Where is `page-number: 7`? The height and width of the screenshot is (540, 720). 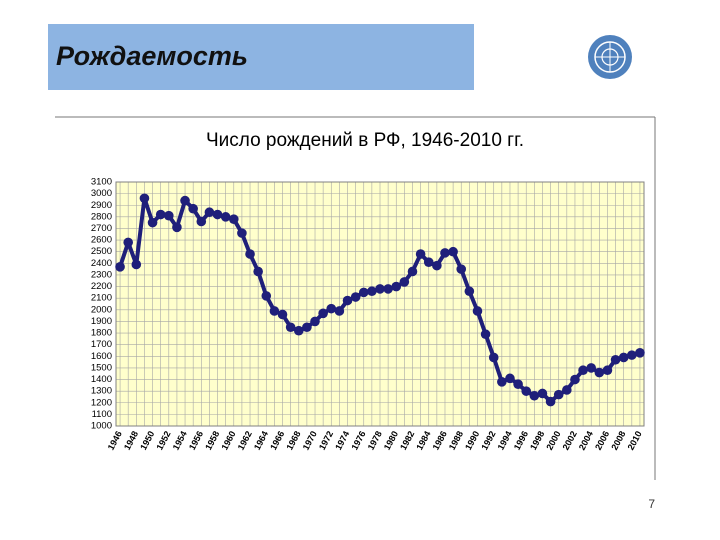 page-number: 7 is located at coordinates (651, 504).